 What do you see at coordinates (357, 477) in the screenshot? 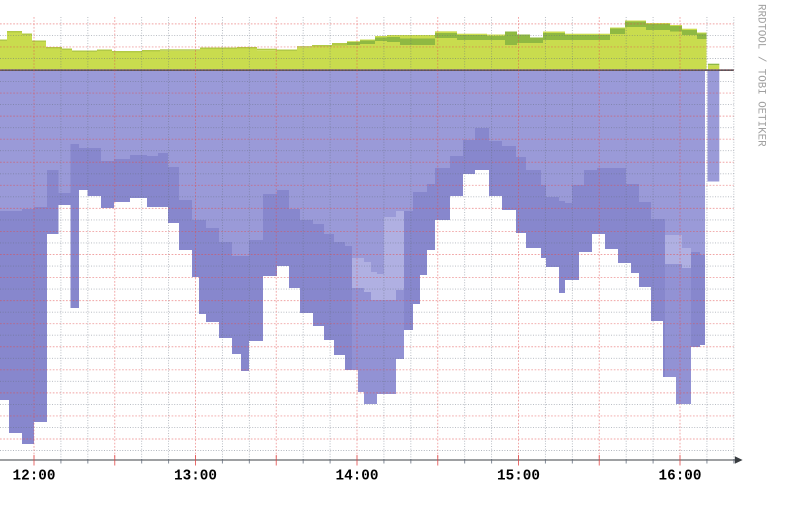
I see `svg-text: 14:00` at bounding box center [357, 477].